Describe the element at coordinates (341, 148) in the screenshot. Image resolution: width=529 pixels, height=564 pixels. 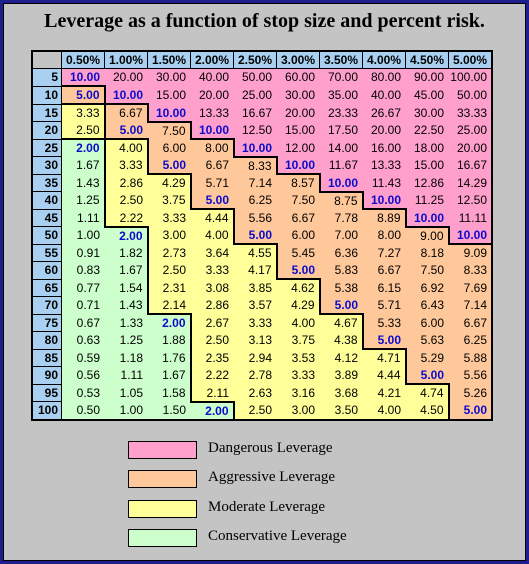
I see `table-cell: 14.00` at that location.